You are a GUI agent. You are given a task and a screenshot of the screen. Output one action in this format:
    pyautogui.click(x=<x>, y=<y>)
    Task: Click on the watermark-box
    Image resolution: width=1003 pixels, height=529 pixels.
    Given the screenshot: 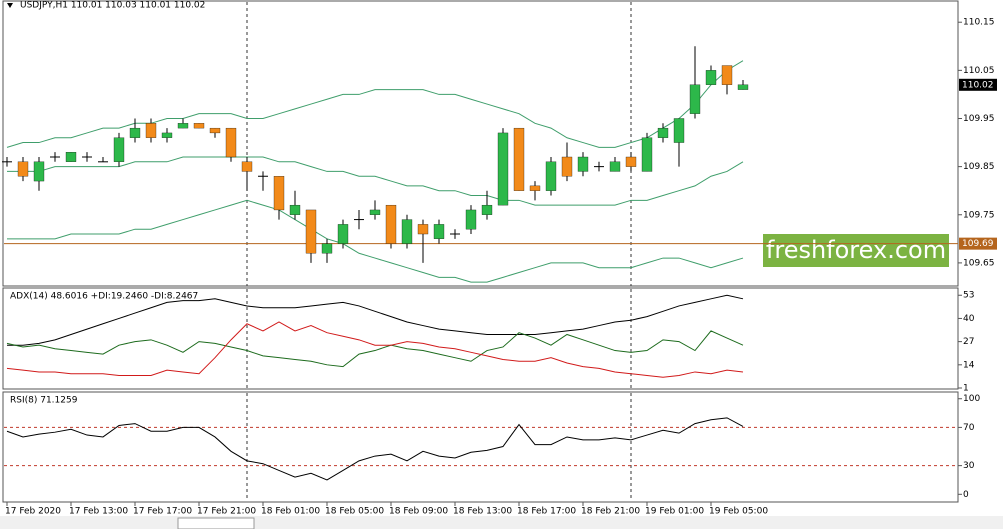 What is the action you would take?
    pyautogui.click(x=856, y=250)
    